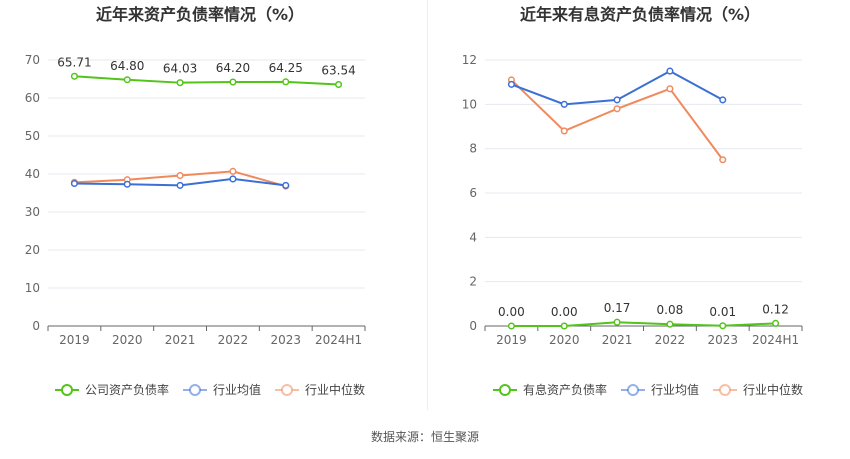  I want to click on y-tick-label: 40, so click(32, 174).